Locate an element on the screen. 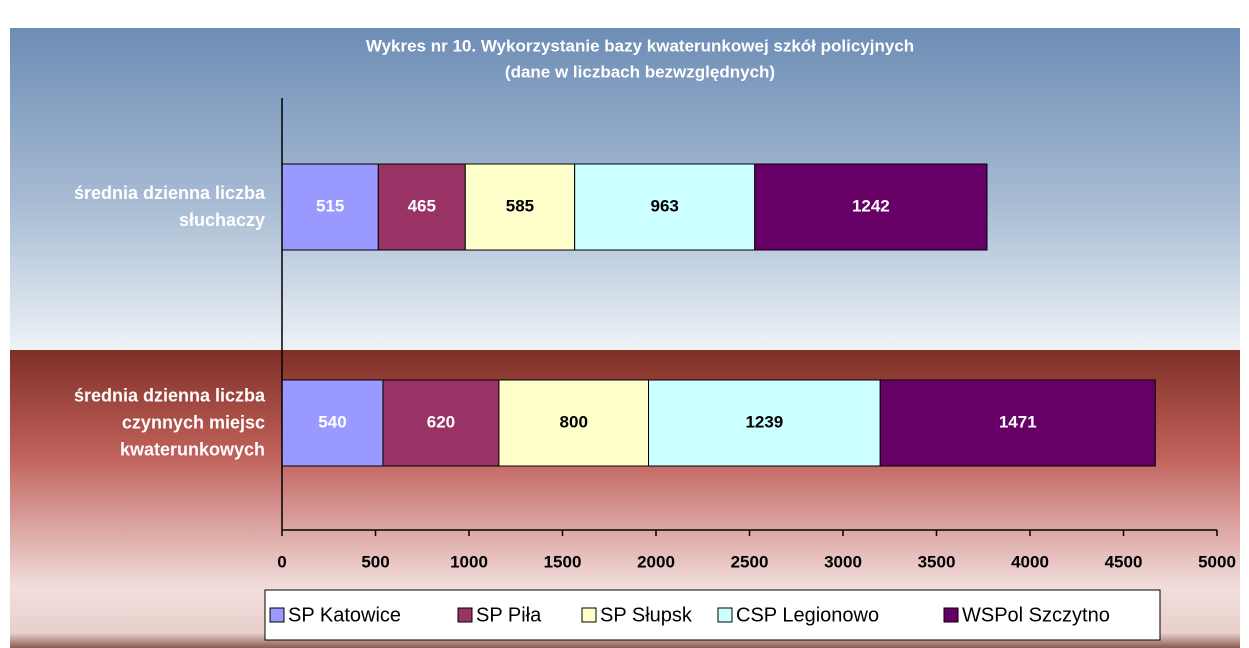 The width and height of the screenshot is (1249, 648). x-tick-label: 1500 is located at coordinates (563, 561).